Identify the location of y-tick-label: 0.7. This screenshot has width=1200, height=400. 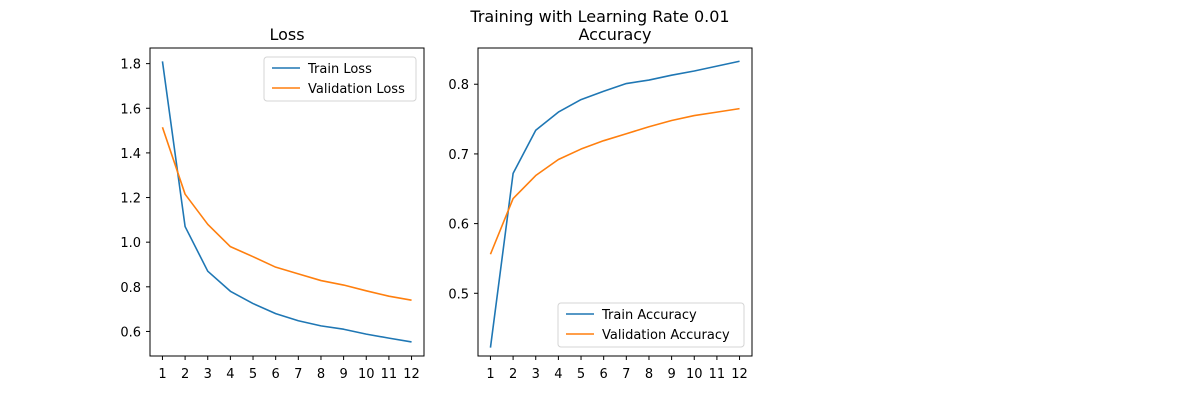
(458, 155).